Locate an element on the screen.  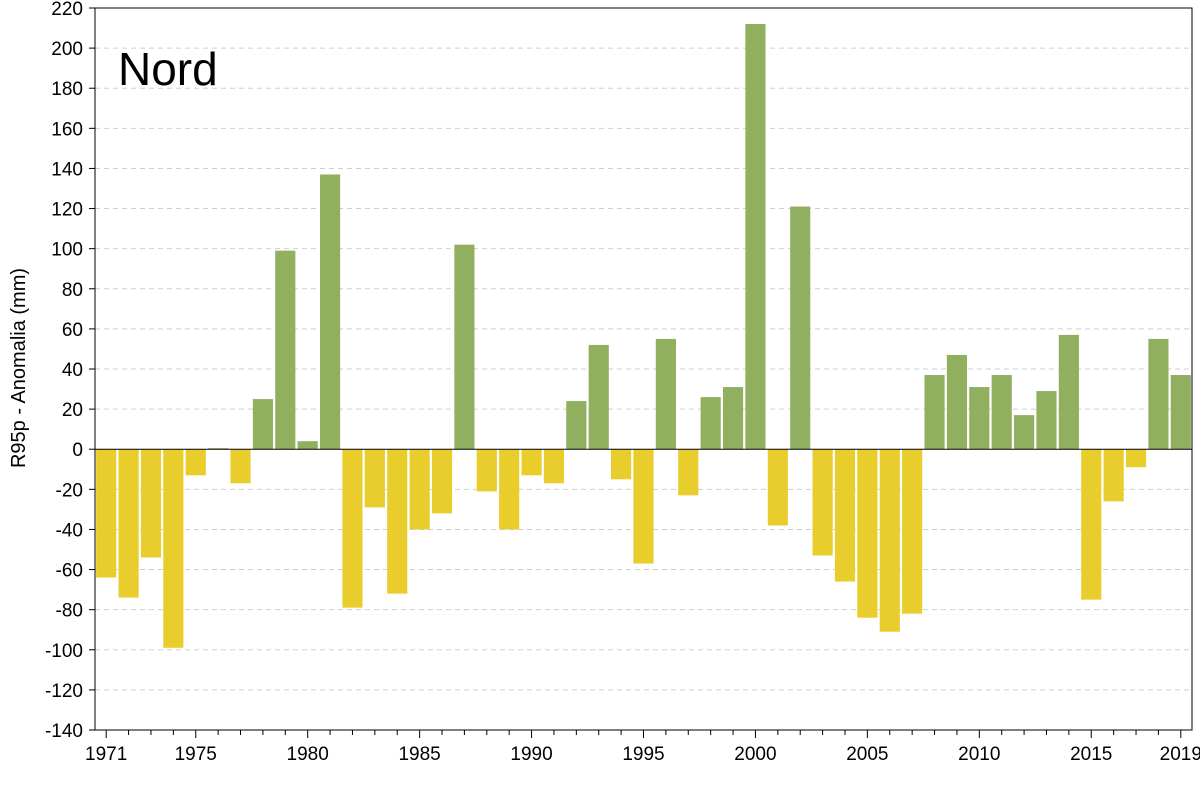
bar-1977 is located at coordinates (240, 466).